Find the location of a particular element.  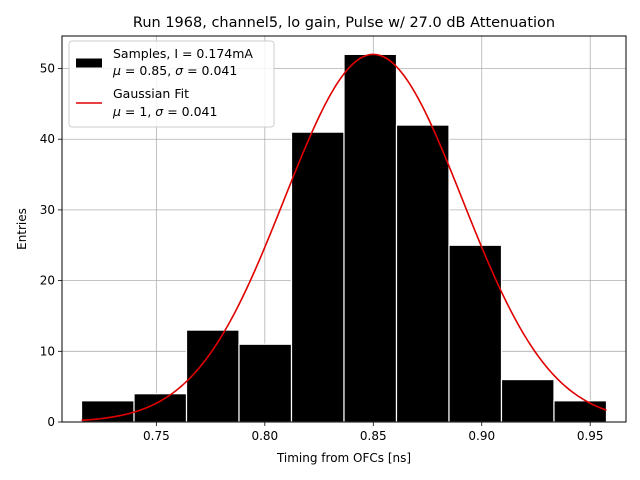

y-tick-label: 30 is located at coordinates (47, 210).